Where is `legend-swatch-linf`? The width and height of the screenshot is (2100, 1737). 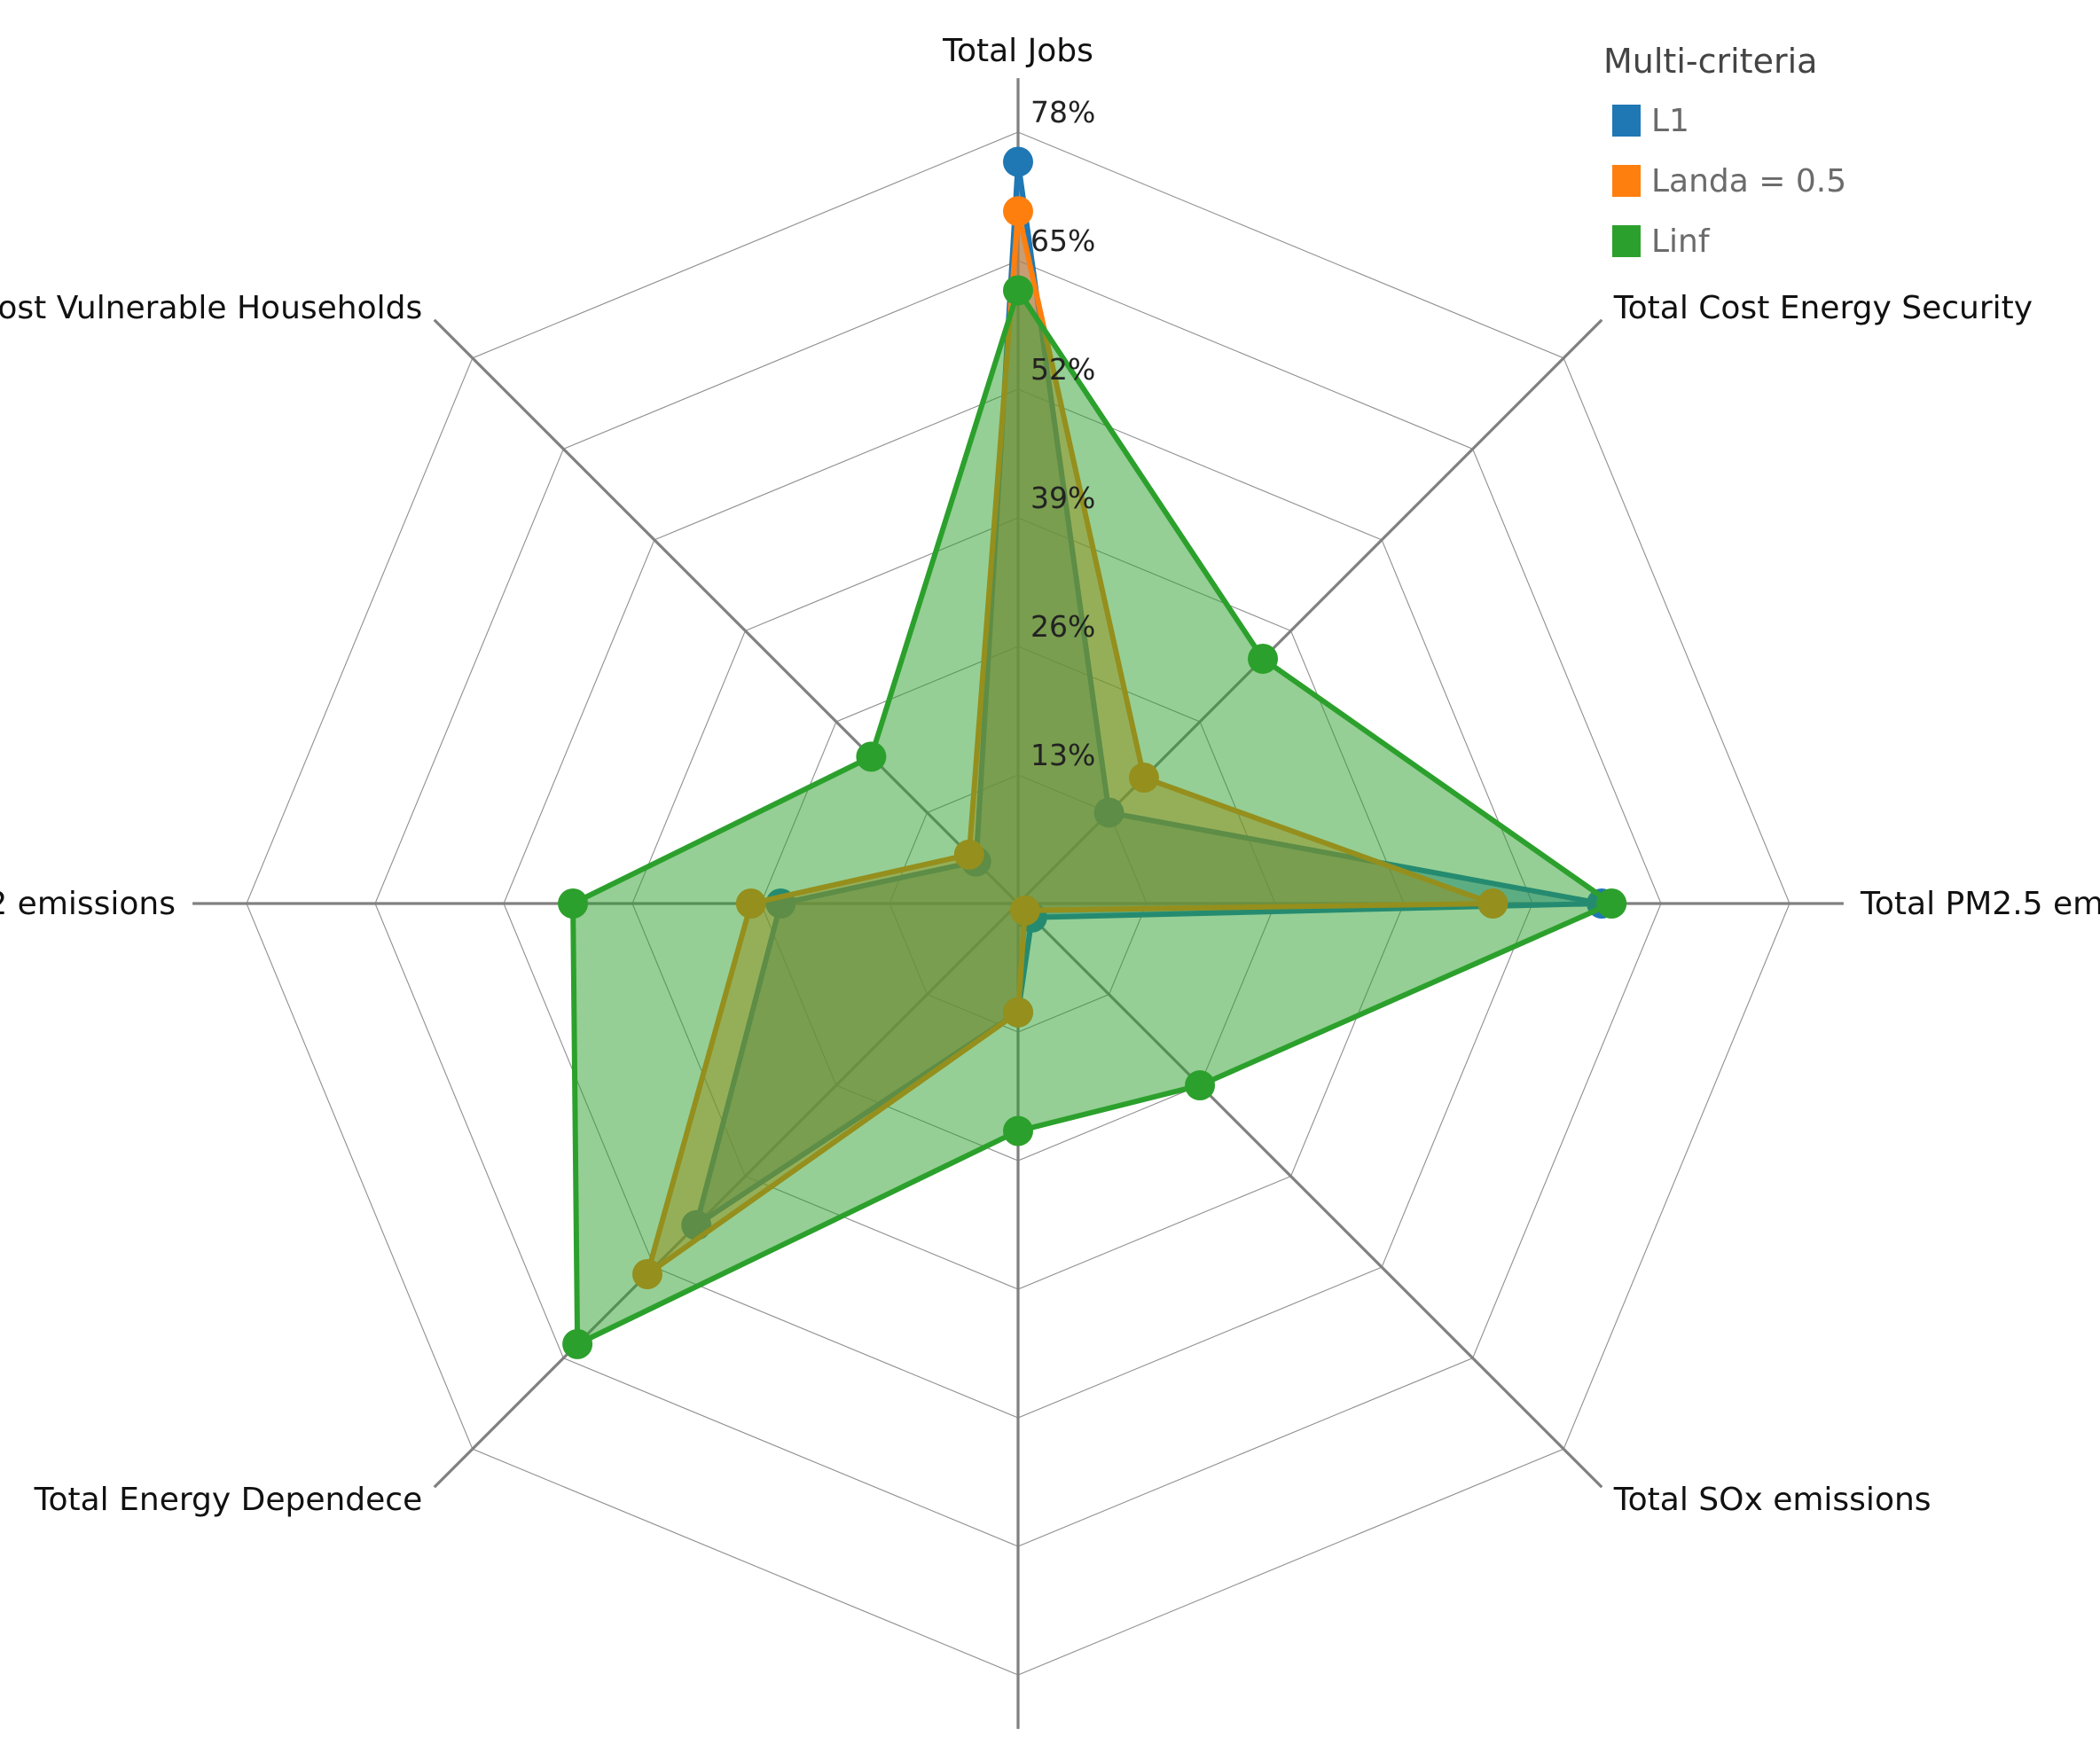
legend-swatch-linf is located at coordinates (1626, 241).